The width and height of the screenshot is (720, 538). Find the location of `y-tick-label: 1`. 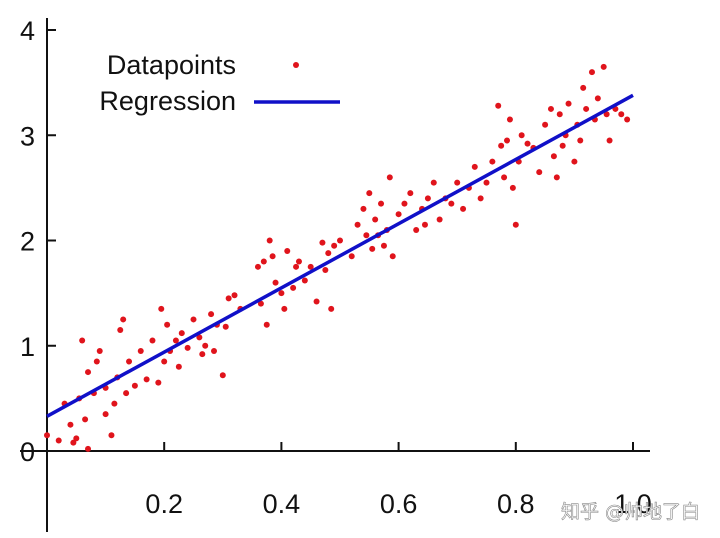

y-tick-label: 1 is located at coordinates (27, 347).